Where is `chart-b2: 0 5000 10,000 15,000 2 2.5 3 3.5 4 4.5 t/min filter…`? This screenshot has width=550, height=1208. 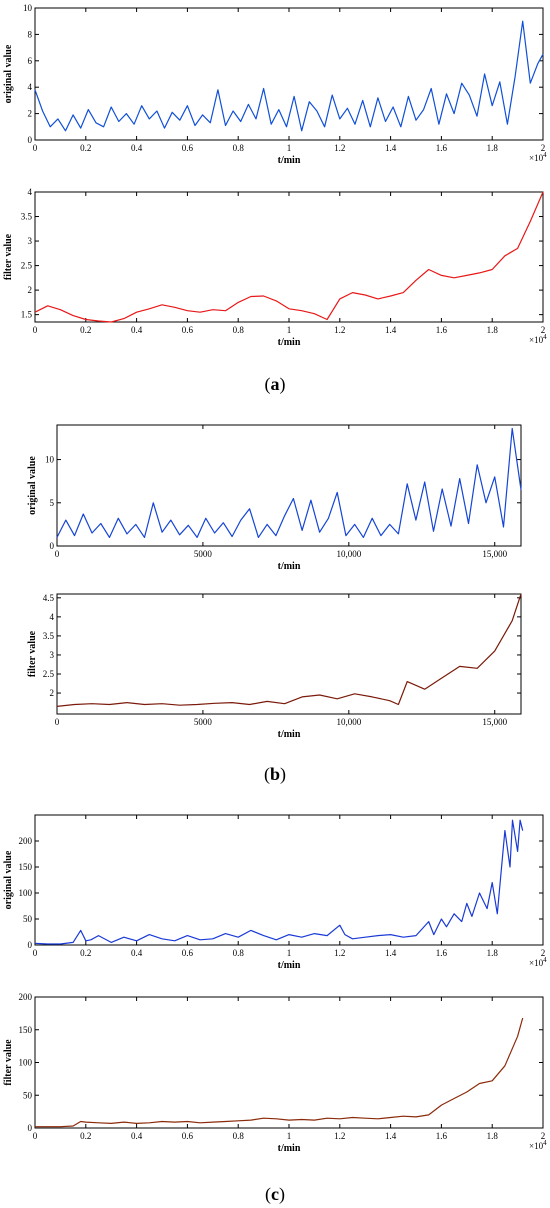
chart-b2: 0 5000 10,000 15,000 2 2.5 3 3.5 4 4.5 t/min filter… is located at coordinates (274, 666).